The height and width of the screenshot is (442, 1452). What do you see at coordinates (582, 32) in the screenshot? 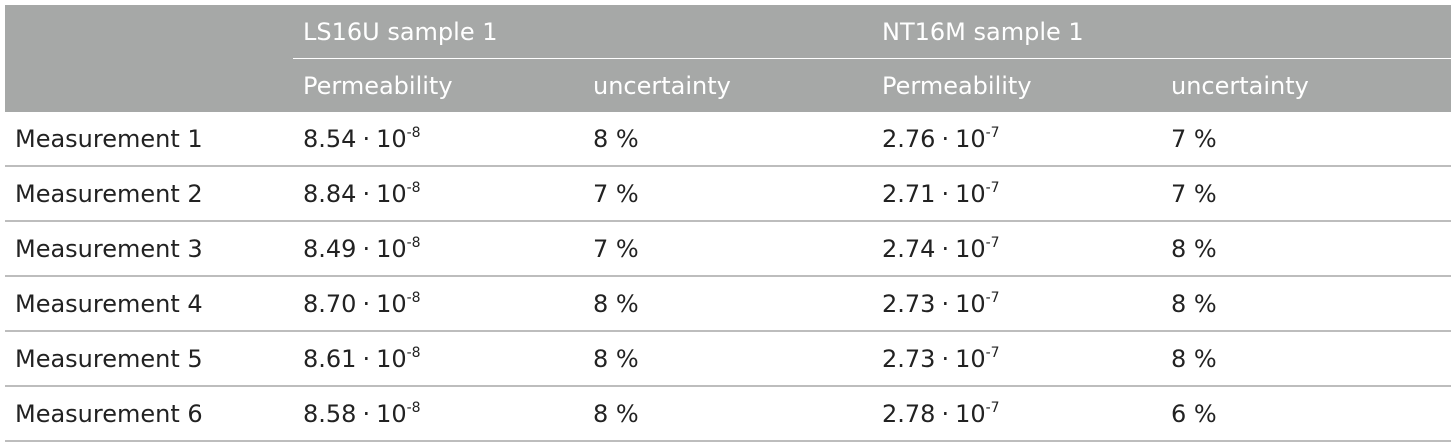
I see `group-header-ls16u: LS16U sample 1` at bounding box center [582, 32].